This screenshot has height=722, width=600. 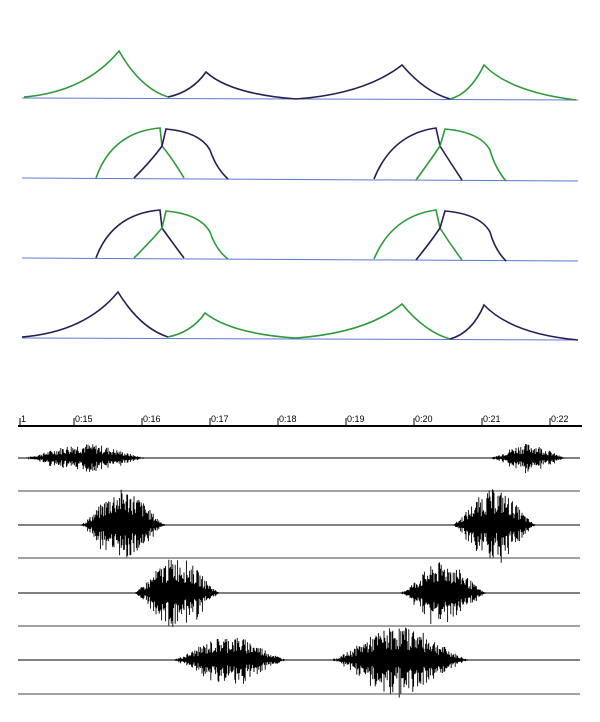 I want to click on tick-marks: 1 0:15 0:16 0:17 0:18 0:19 0:20 0:21 0:22, so click(x=294, y=420).